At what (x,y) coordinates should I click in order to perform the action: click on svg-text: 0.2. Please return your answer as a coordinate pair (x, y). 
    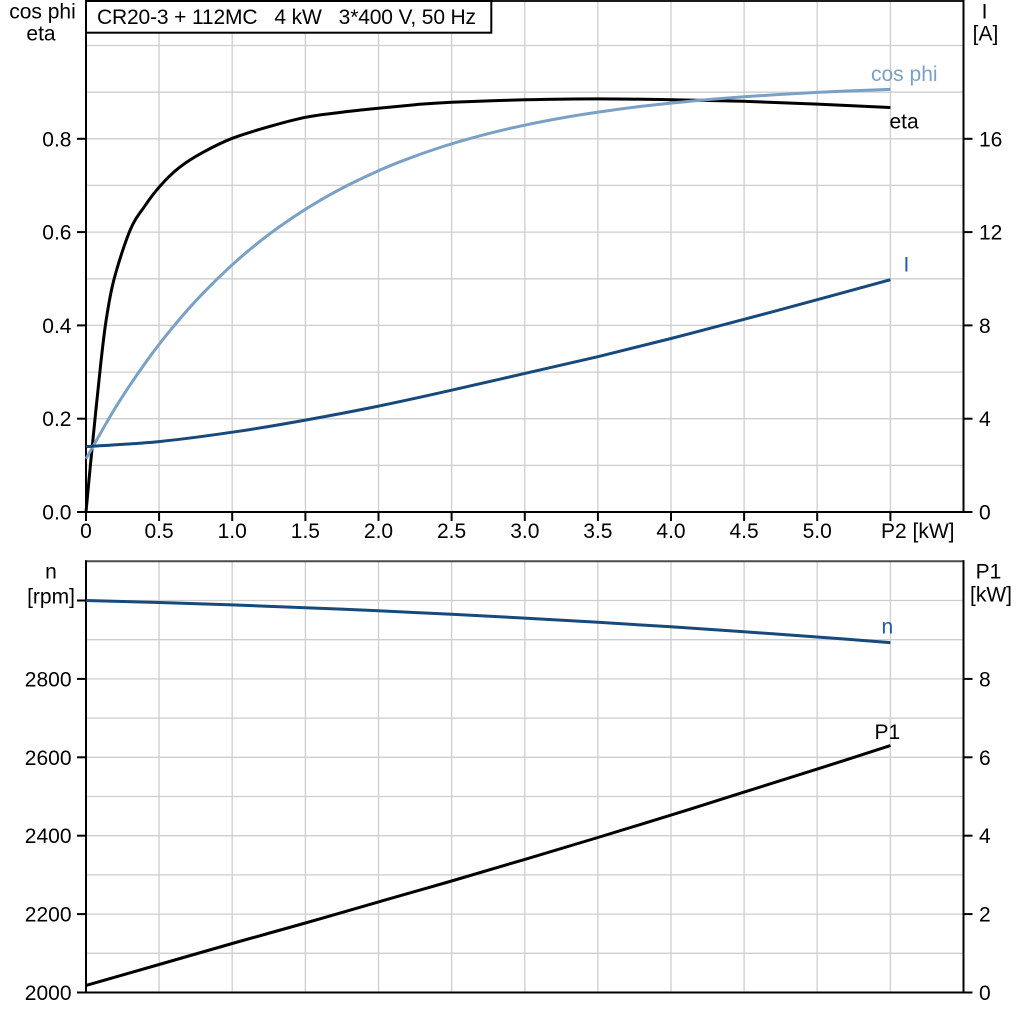
    Looking at the image, I should click on (56, 419).